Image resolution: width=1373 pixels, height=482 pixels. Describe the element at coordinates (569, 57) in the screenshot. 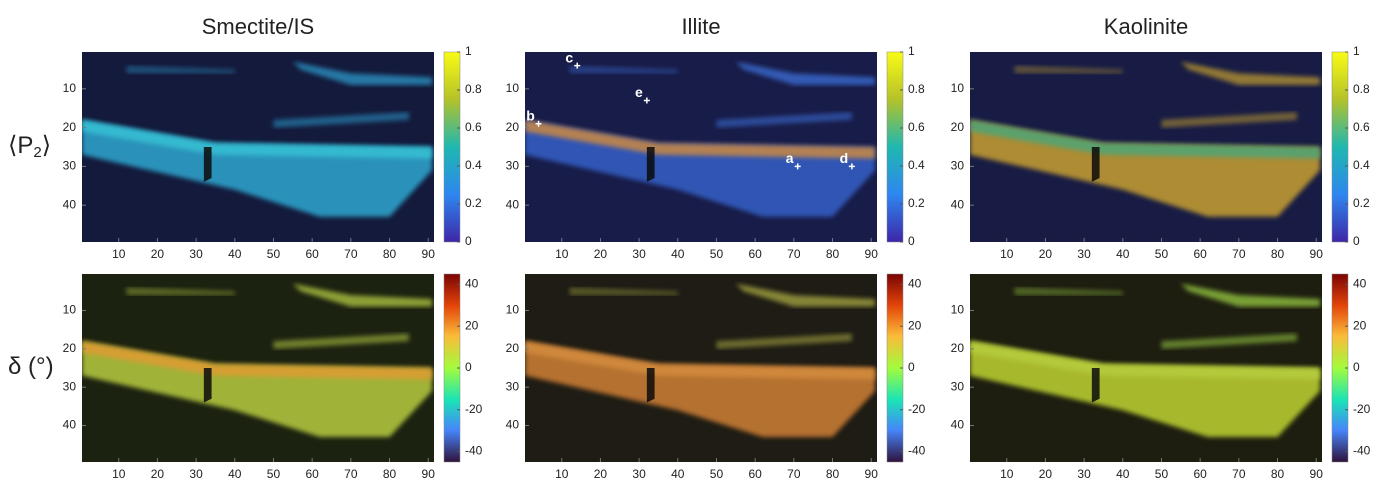

I see `annotation-label: c` at that location.